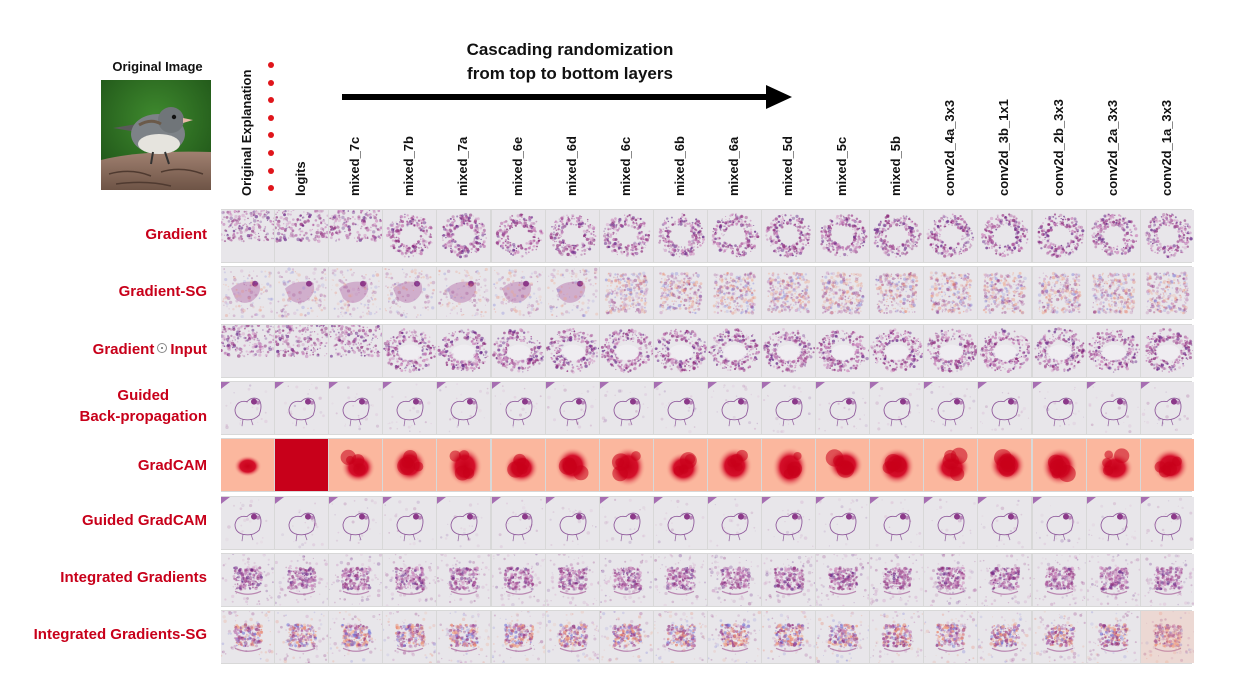 The width and height of the screenshot is (1239, 684). Describe the element at coordinates (172, 465) in the screenshot. I see `row-label-gradcam: GradCAM` at that location.